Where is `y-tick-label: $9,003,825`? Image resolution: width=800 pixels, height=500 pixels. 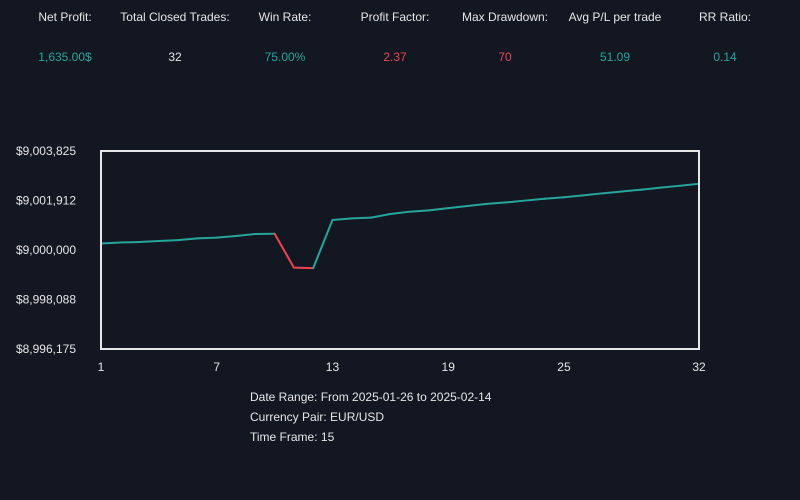
y-tick-label: $9,003,825 is located at coordinates (46, 151).